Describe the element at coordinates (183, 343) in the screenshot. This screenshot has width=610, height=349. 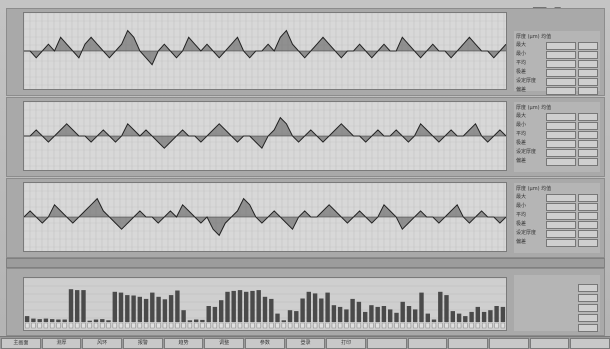
I see `taskbar-button: 趋势` at that location.